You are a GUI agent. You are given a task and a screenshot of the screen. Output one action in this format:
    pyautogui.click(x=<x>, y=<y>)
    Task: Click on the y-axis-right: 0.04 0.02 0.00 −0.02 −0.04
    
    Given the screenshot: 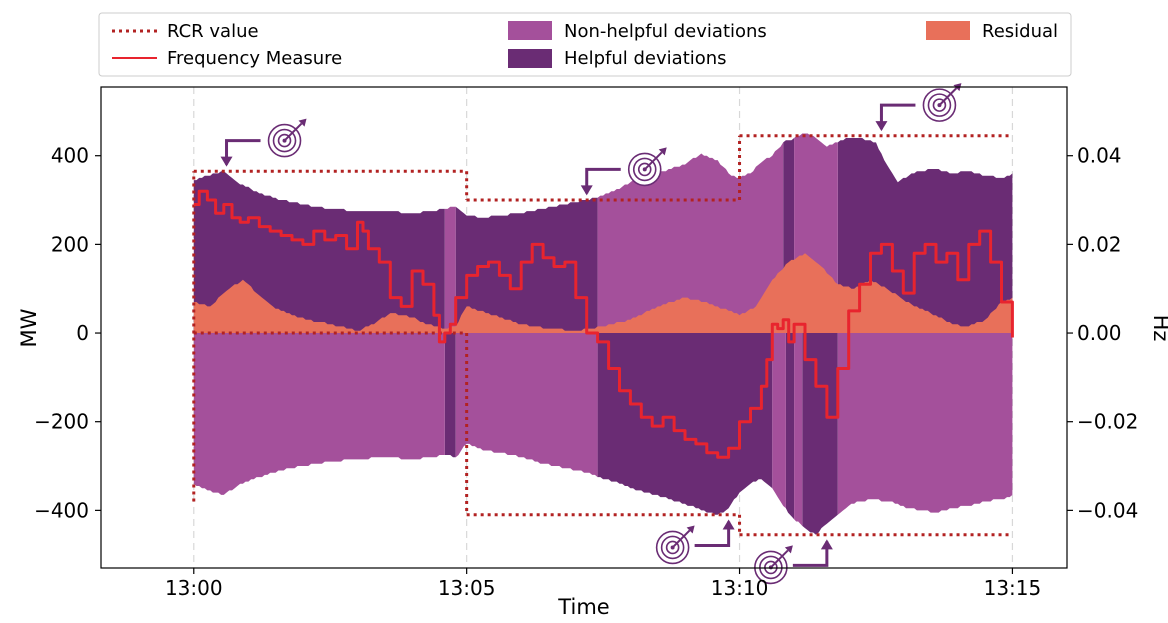 What is the action you would take?
    pyautogui.click(x=1102, y=333)
    